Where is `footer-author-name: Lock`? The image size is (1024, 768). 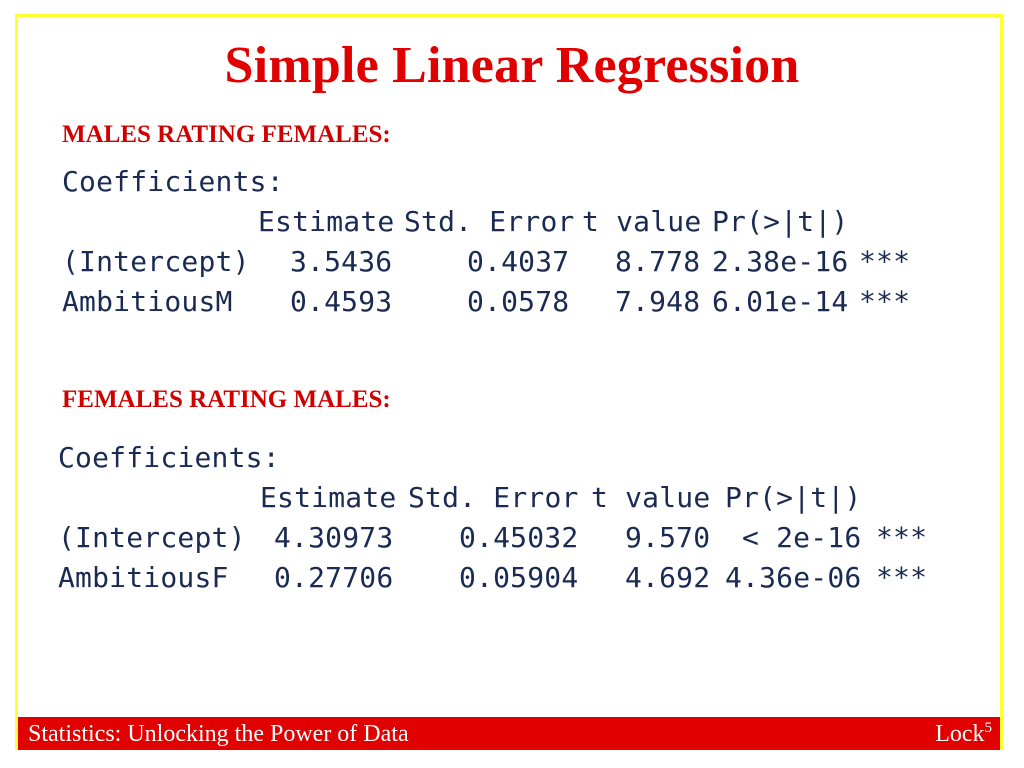
footer-author-name: Lock is located at coordinates (960, 734).